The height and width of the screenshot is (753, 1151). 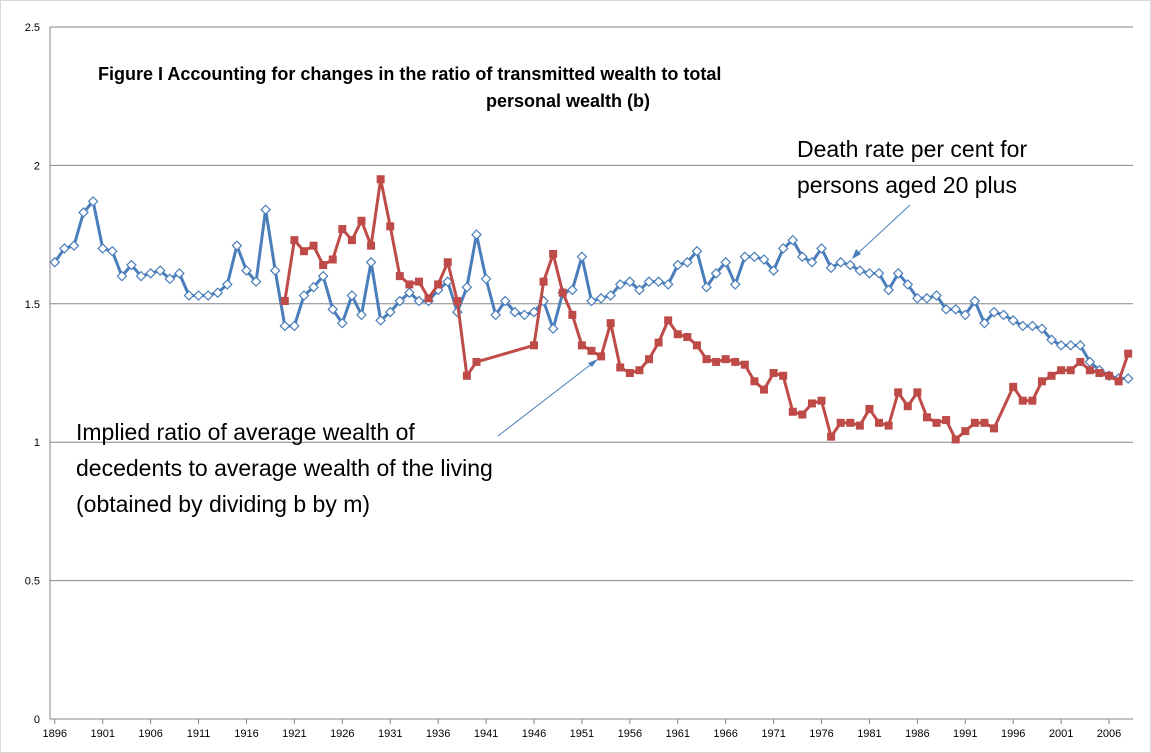 What do you see at coordinates (199, 734) in the screenshot?
I see `x-tick-label: 1911` at bounding box center [199, 734].